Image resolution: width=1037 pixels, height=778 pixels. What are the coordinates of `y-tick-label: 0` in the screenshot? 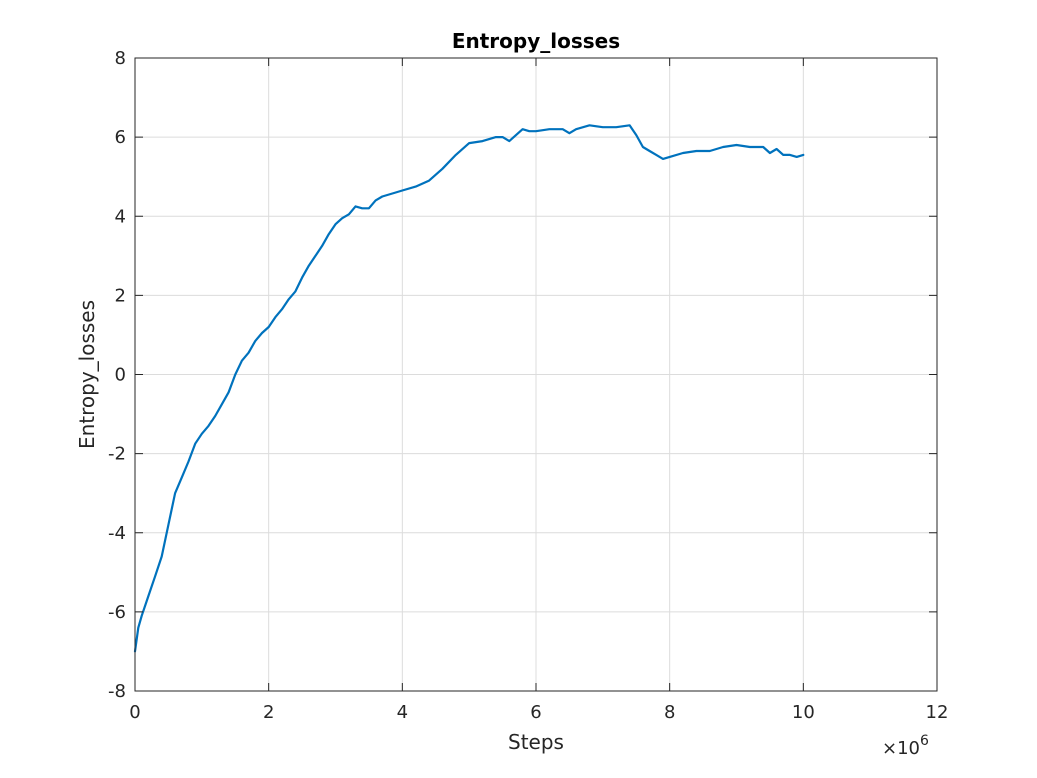 It's located at (120, 375).